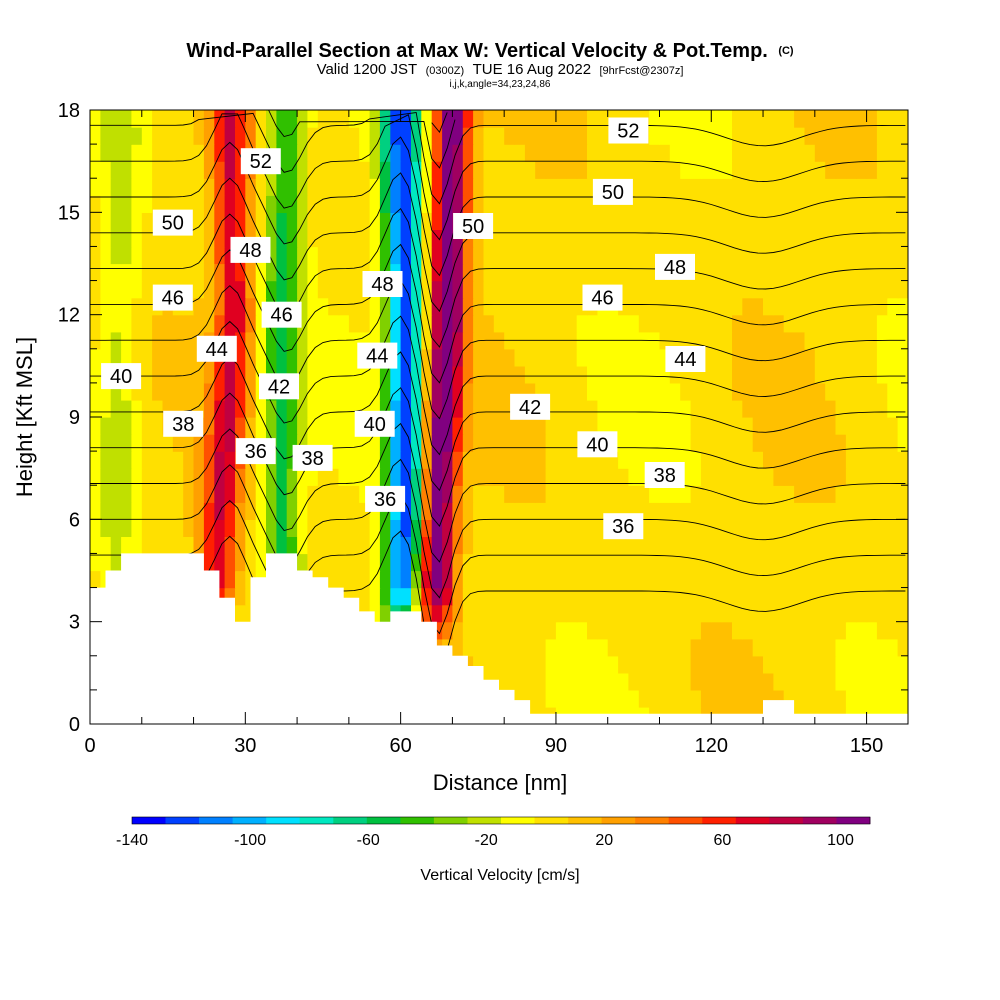 The width and height of the screenshot is (1000, 1000). I want to click on colorbar-tick-label: -60, so click(368, 840).